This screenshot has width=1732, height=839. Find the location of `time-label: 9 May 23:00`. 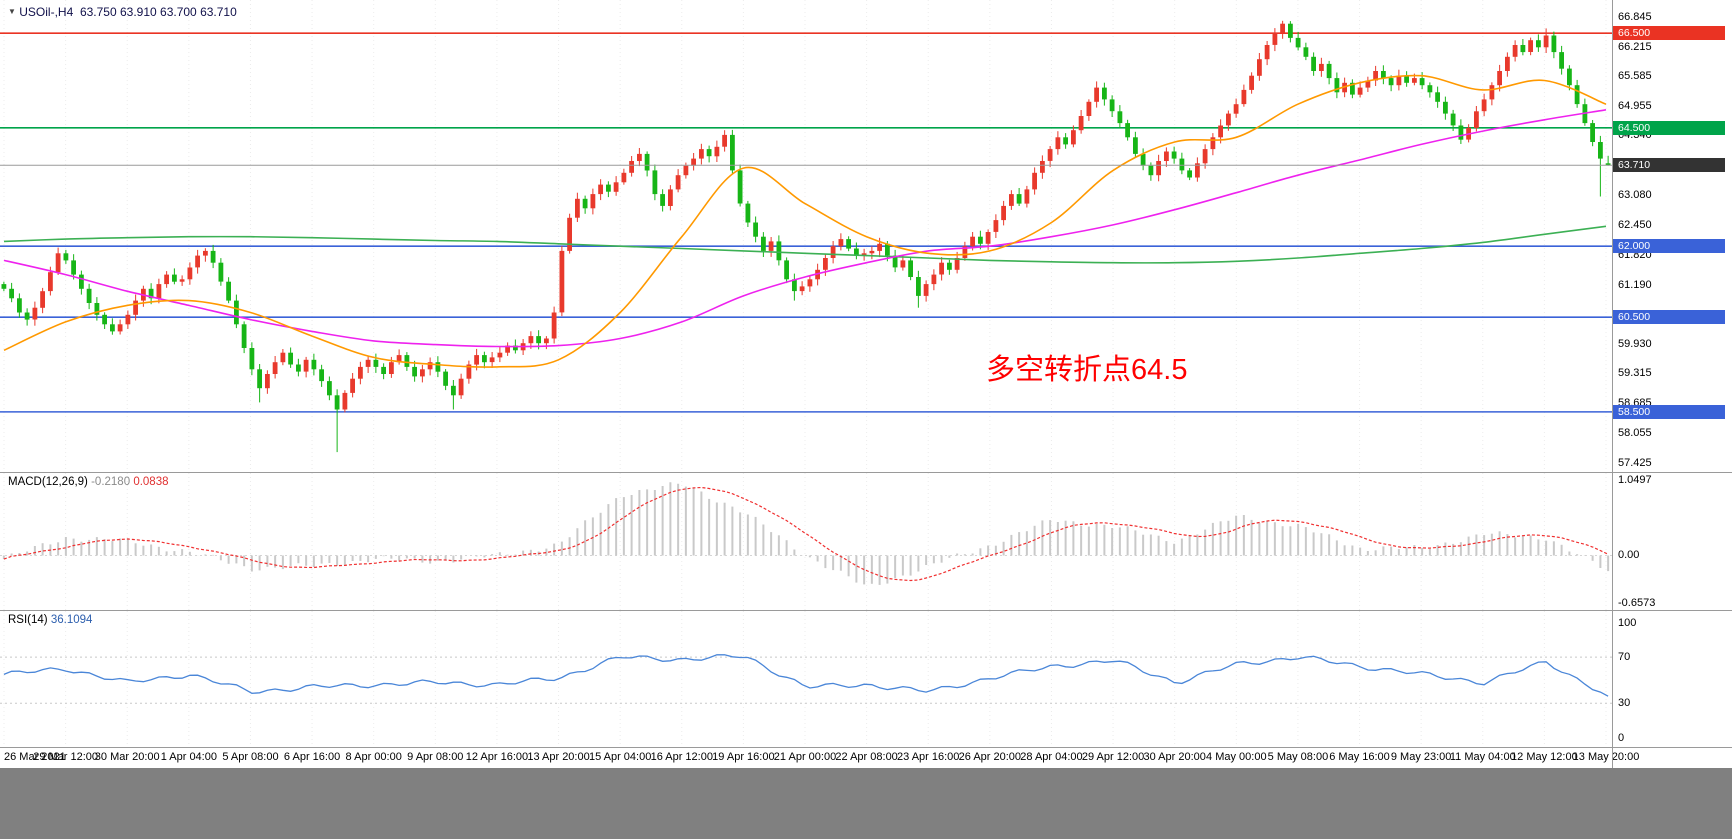

time-label: 9 May 23:00 is located at coordinates (1421, 757).